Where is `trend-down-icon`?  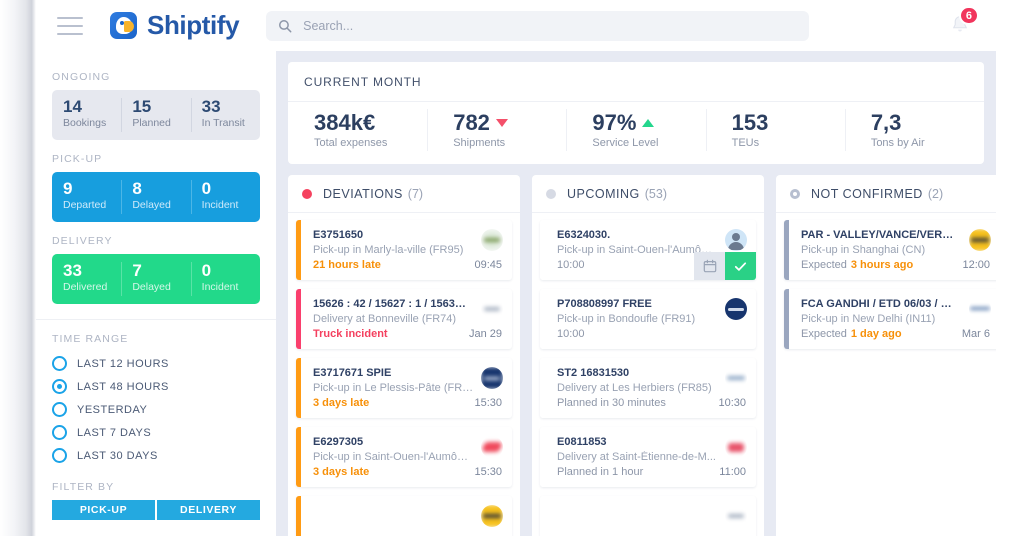
trend-down-icon is located at coordinates (501, 123).